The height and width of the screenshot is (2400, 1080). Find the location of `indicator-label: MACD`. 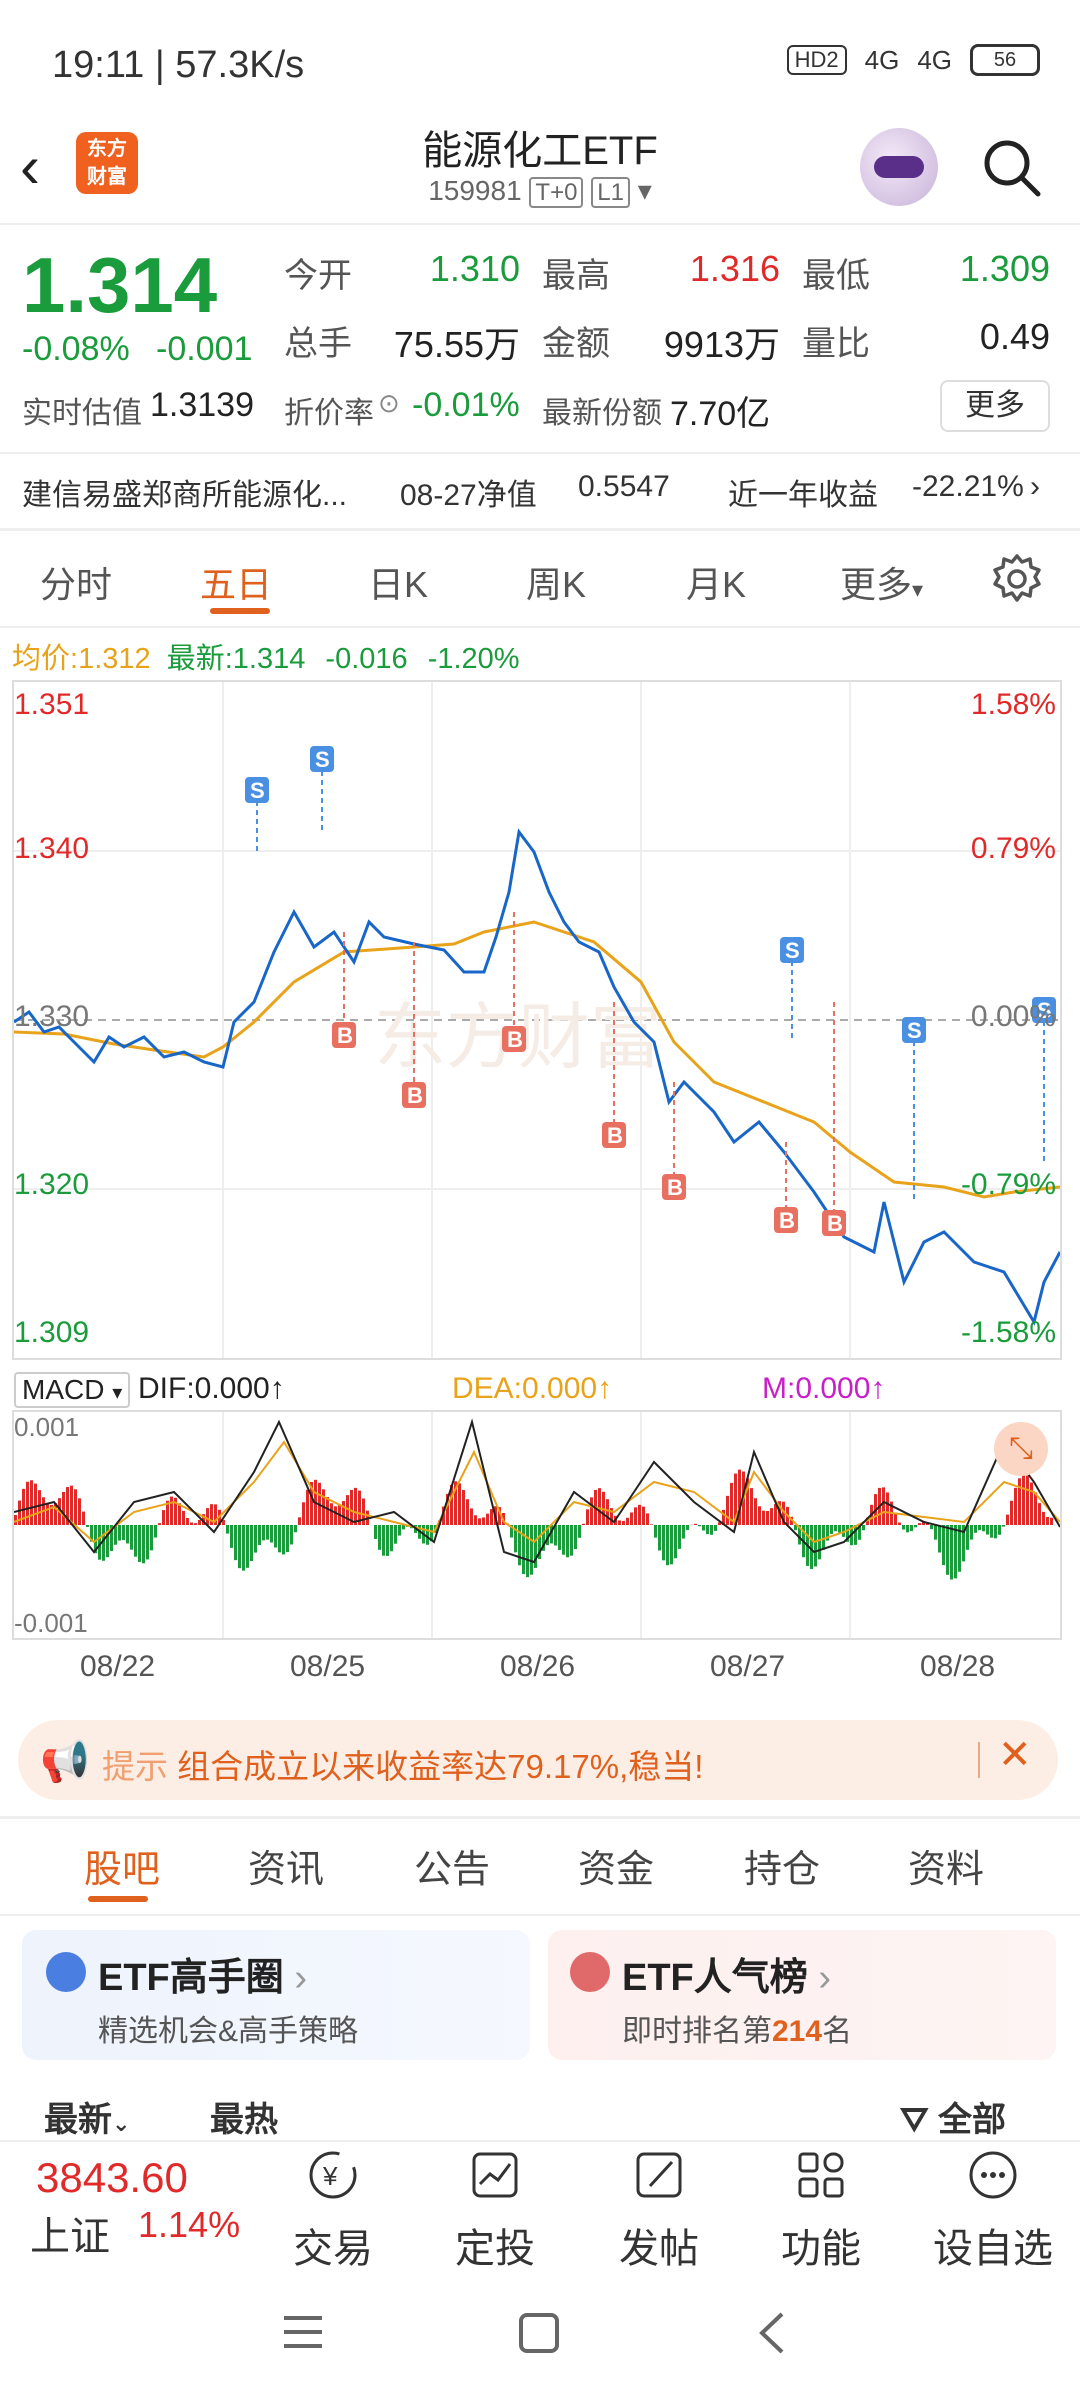

indicator-label: MACD is located at coordinates (63, 1389).